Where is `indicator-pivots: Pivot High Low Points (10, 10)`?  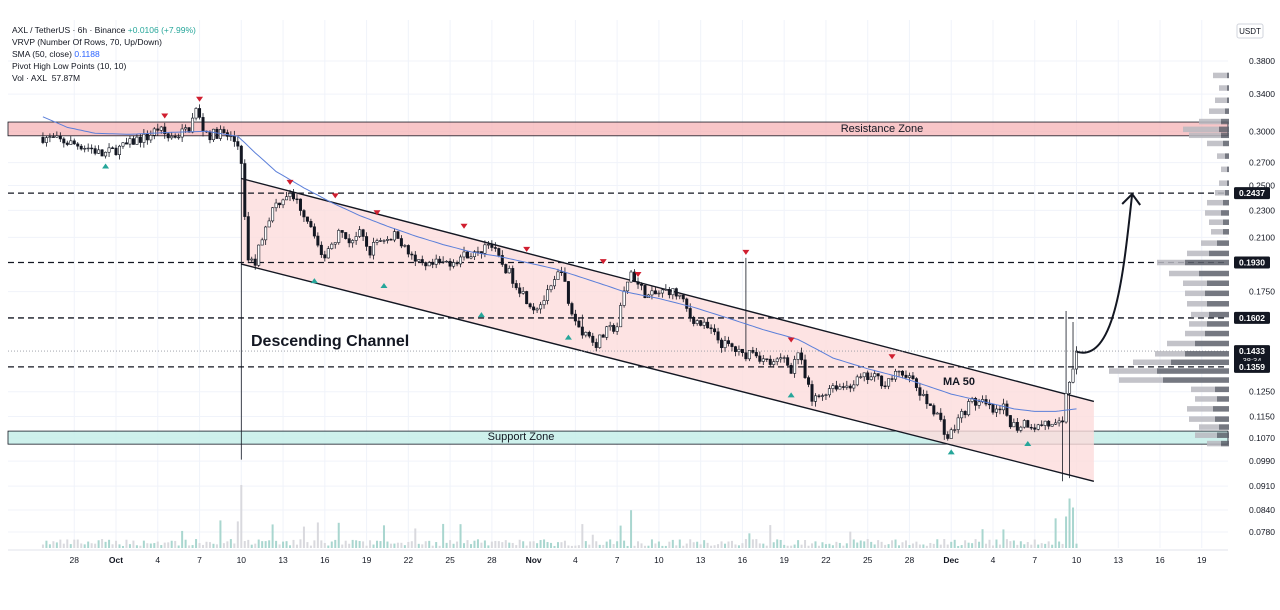 indicator-pivots: Pivot High Low Points (10, 10) is located at coordinates (104, 66).